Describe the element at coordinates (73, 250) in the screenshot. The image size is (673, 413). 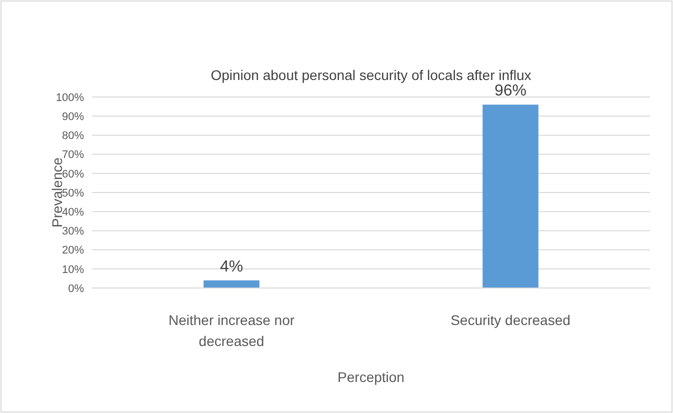
I see `y-tick-label: 20%` at that location.